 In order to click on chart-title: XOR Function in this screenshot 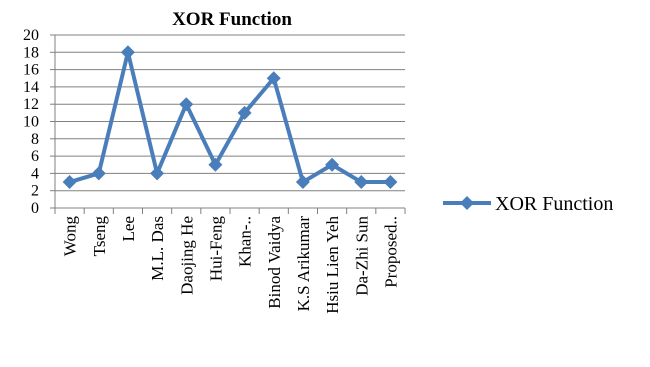, I will do `click(232, 19)`.